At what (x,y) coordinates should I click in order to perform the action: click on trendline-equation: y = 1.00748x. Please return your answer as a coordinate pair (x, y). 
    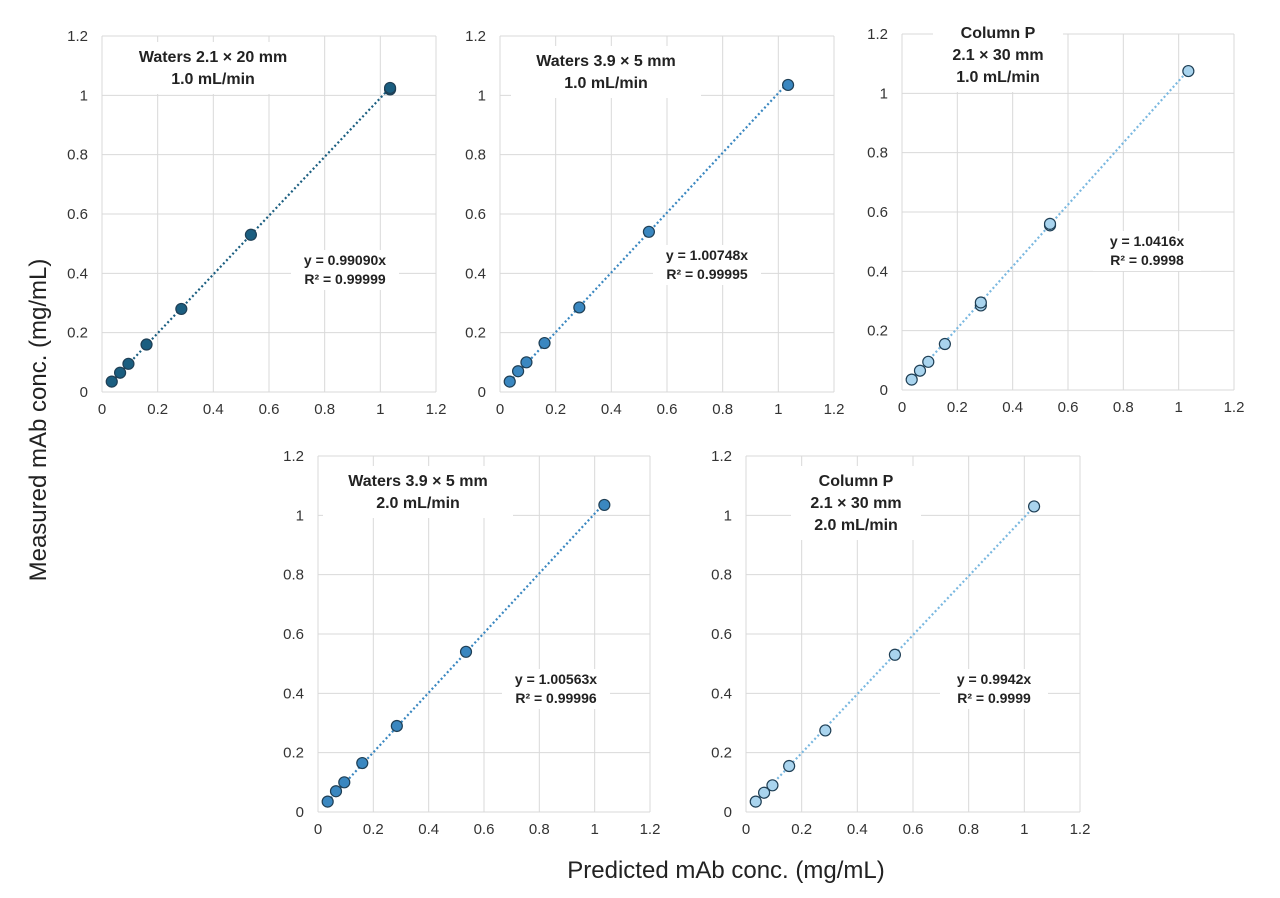
    Looking at the image, I should click on (707, 255).